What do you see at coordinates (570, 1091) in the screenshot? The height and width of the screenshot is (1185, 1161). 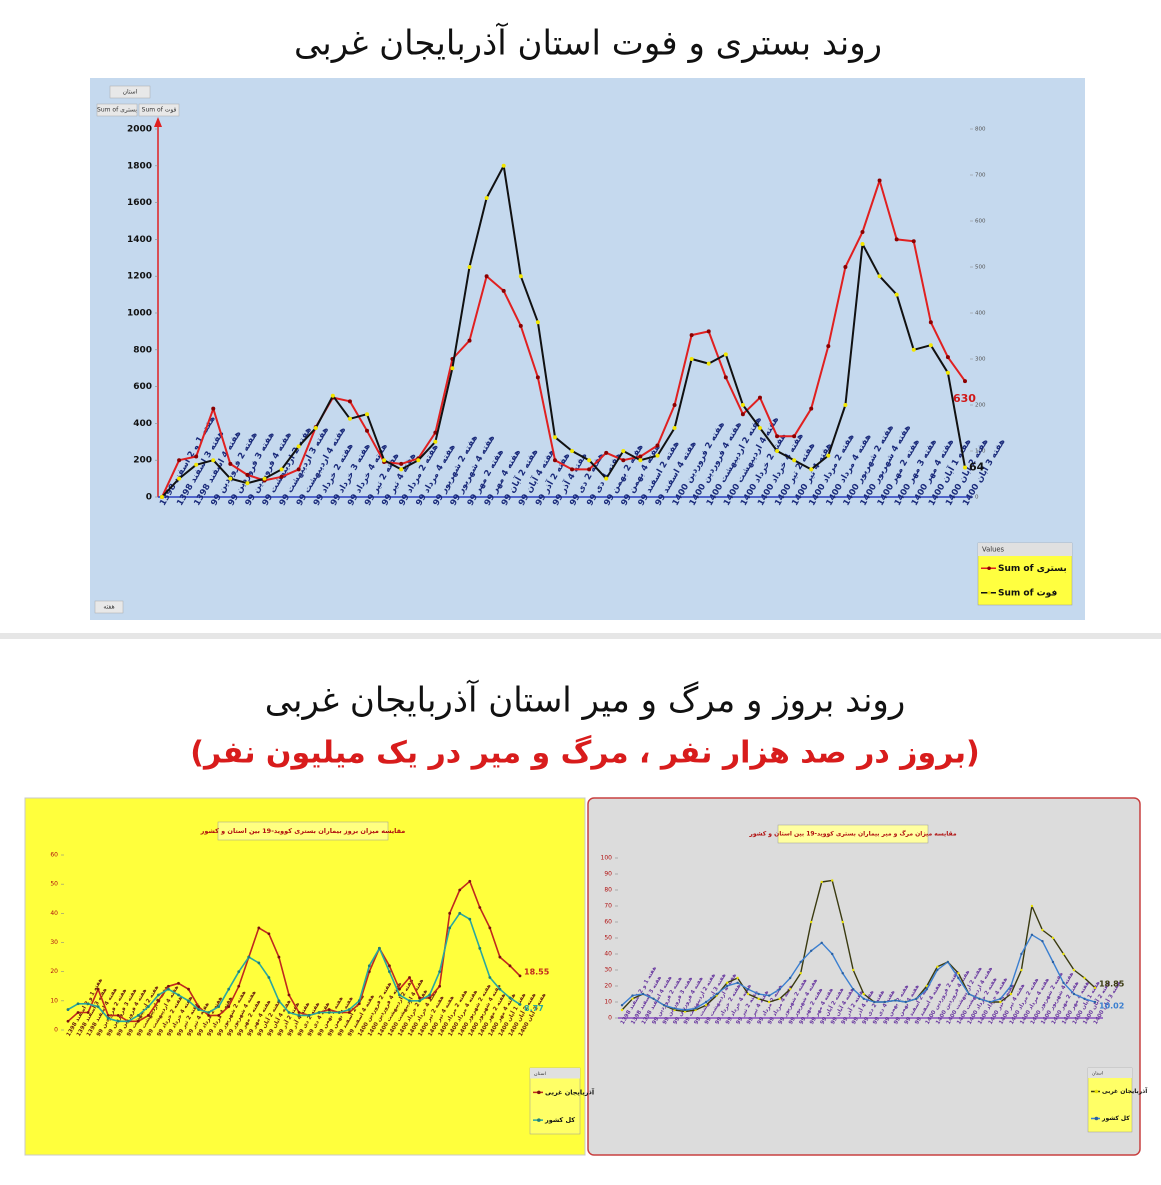 I see `legend-label: آذربایجان غربی` at bounding box center [570, 1091].